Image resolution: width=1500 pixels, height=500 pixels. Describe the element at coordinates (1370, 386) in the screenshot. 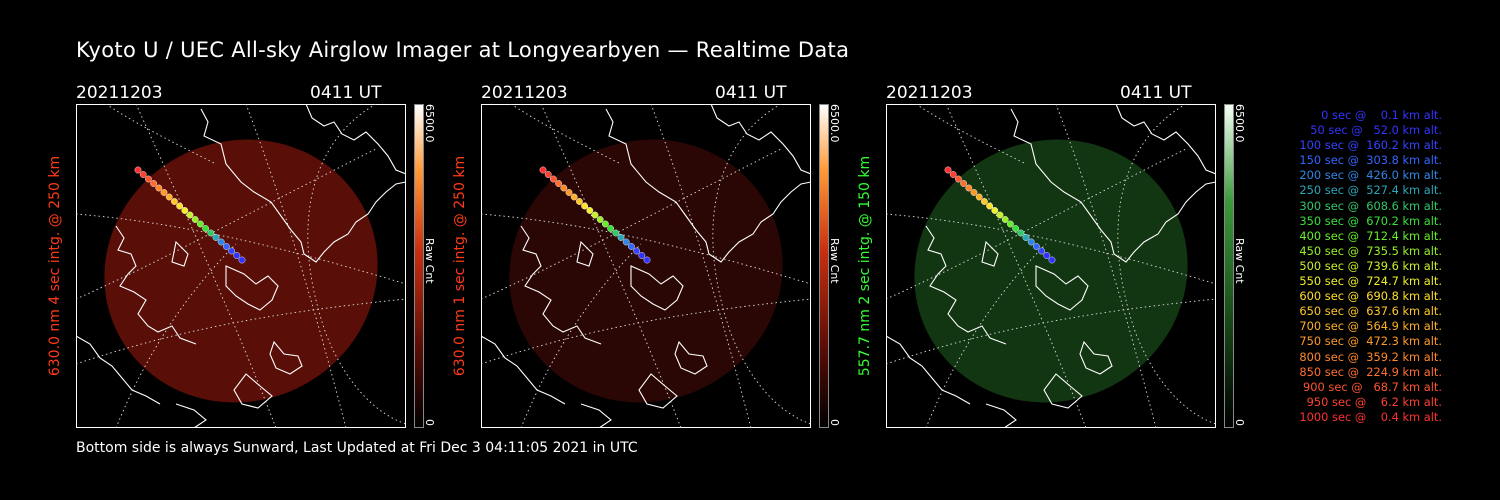

I see `legend-row: 900 sec @ 68.7 km alt.` at that location.